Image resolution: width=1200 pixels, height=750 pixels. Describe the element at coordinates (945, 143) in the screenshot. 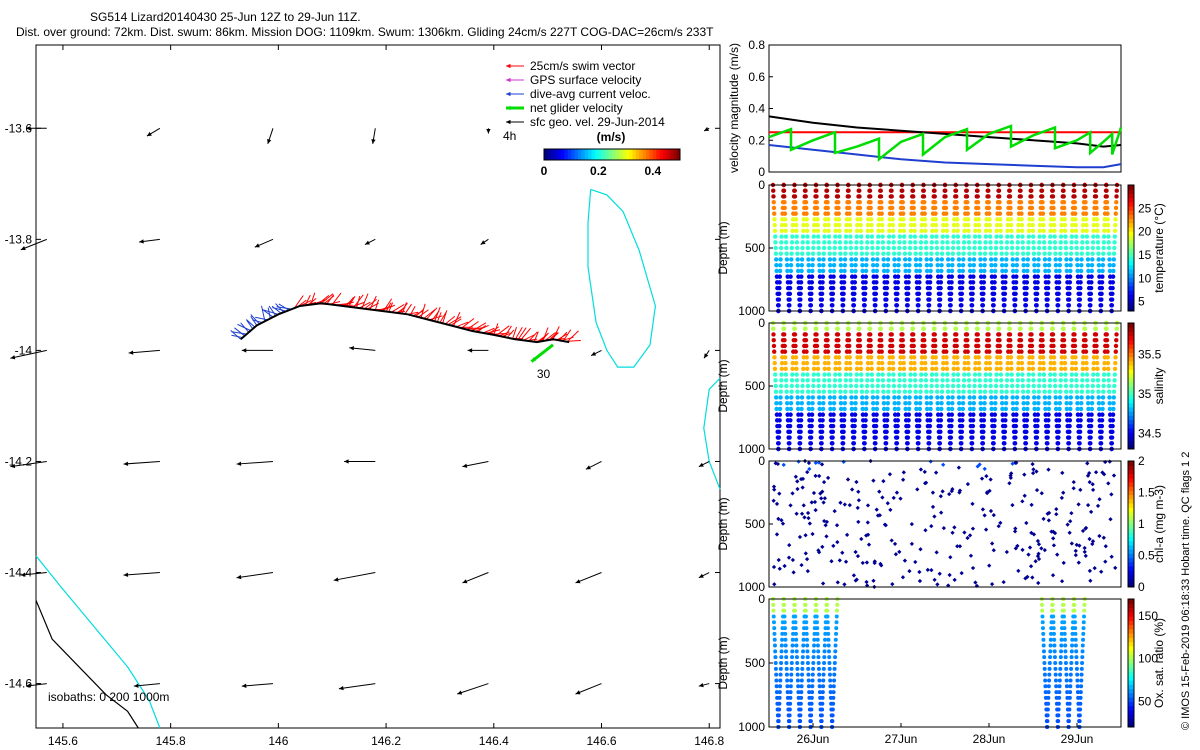

I see `velocity-series-net` at that location.